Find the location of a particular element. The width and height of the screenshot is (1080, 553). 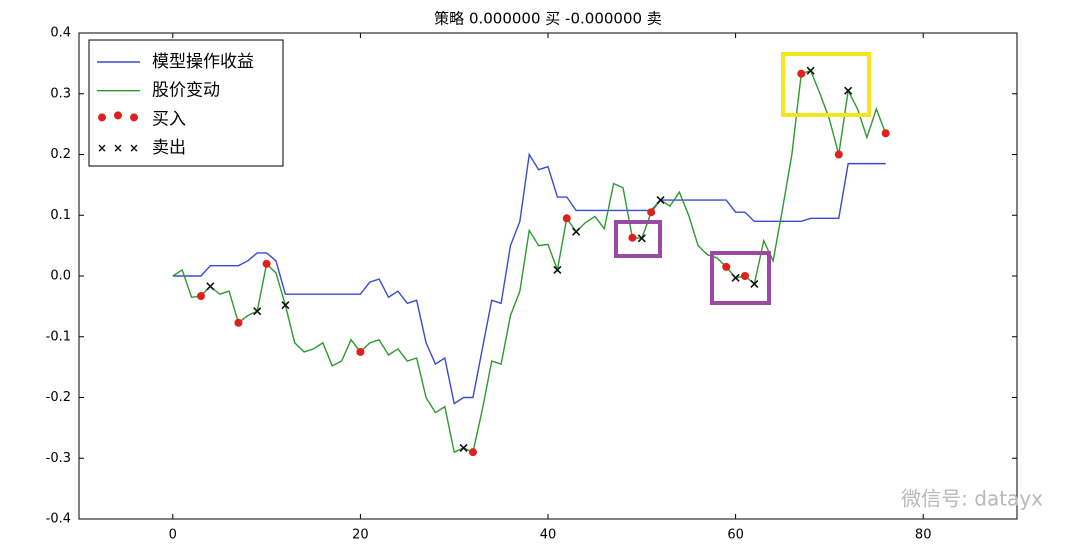

watermark: 微信号: datayx is located at coordinates (972, 499).